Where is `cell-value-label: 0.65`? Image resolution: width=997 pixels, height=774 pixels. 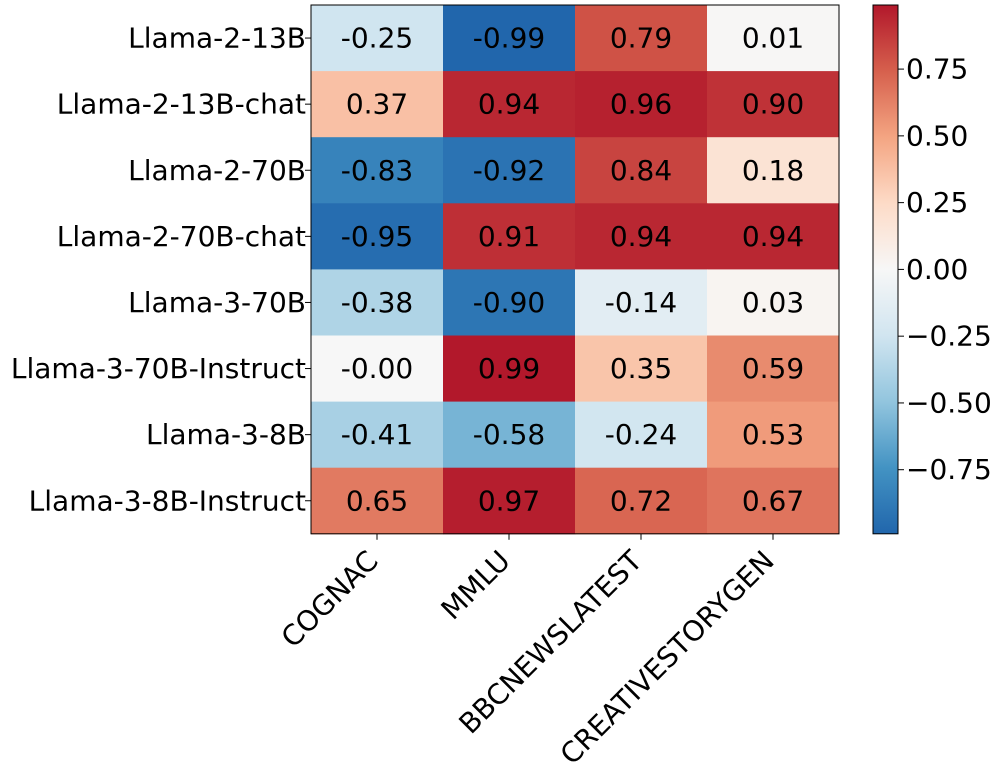 cell-value-label: 0.65 is located at coordinates (377, 500).